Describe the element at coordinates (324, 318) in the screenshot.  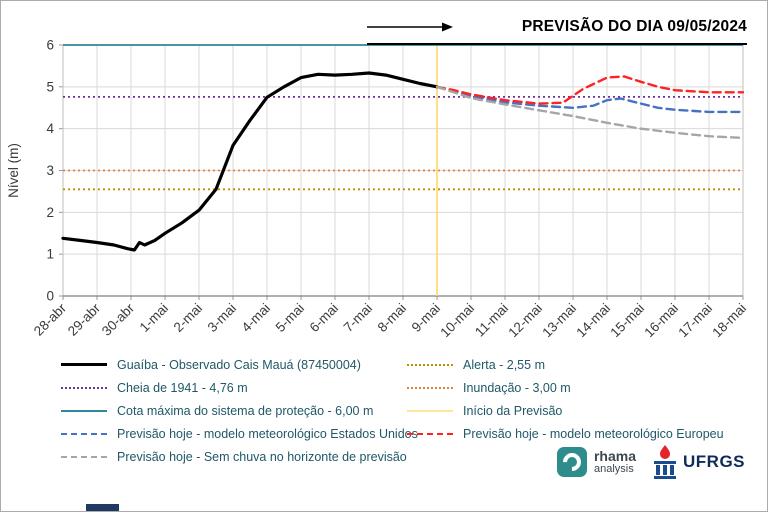
I see `x-tick-label: 6-mai` at that location.